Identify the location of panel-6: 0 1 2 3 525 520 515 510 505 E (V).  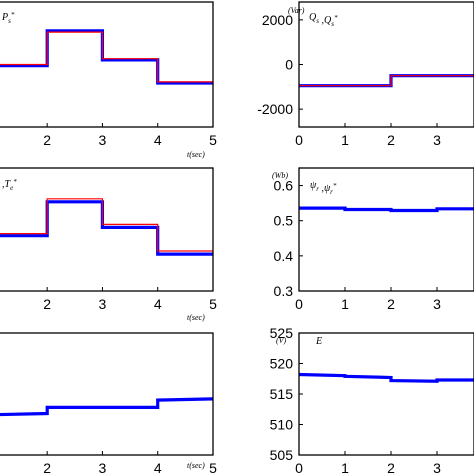
(372, 399).